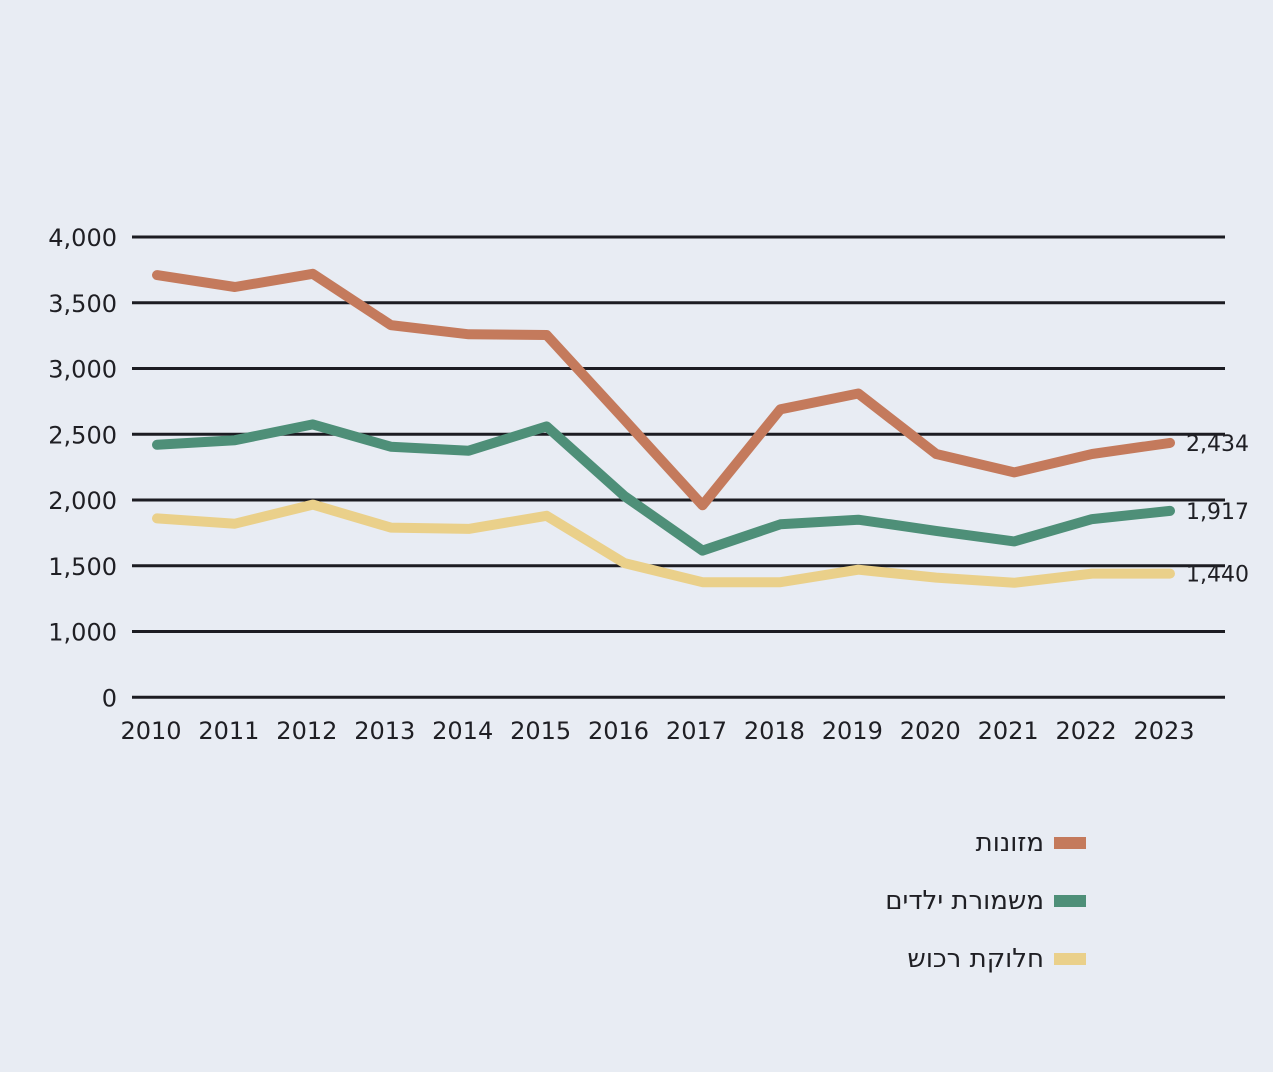 The width and height of the screenshot is (1273, 1072). I want to click on legend-item-alimony: מזונות, so click(1031, 843).